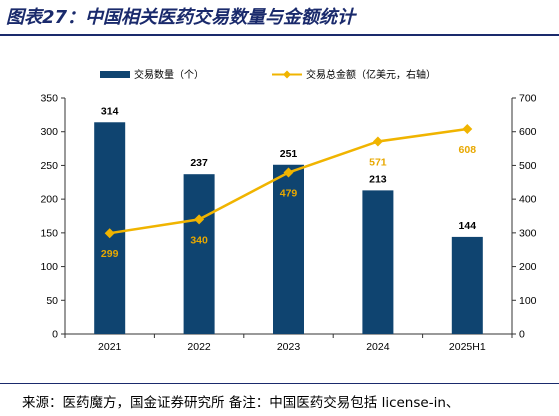 This screenshot has width=559, height=416. Describe the element at coordinates (528, 99) in the screenshot. I see `right-axis-tick-label: 700` at that location.